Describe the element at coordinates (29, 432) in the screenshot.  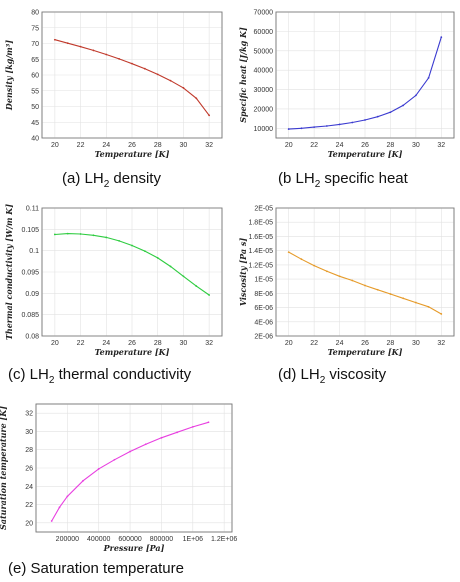
I see `y-tick-label: 30` at that location.